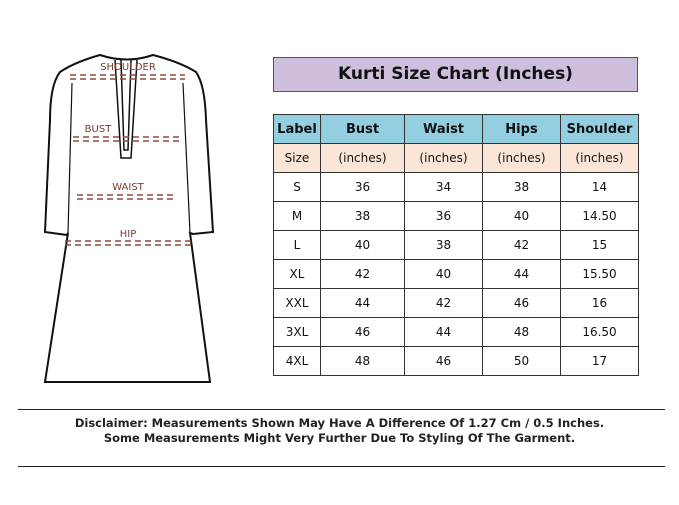 This screenshot has width=679, height=505. I want to click on table-row: 3XL 46 44 48 16.50, so click(456, 332).